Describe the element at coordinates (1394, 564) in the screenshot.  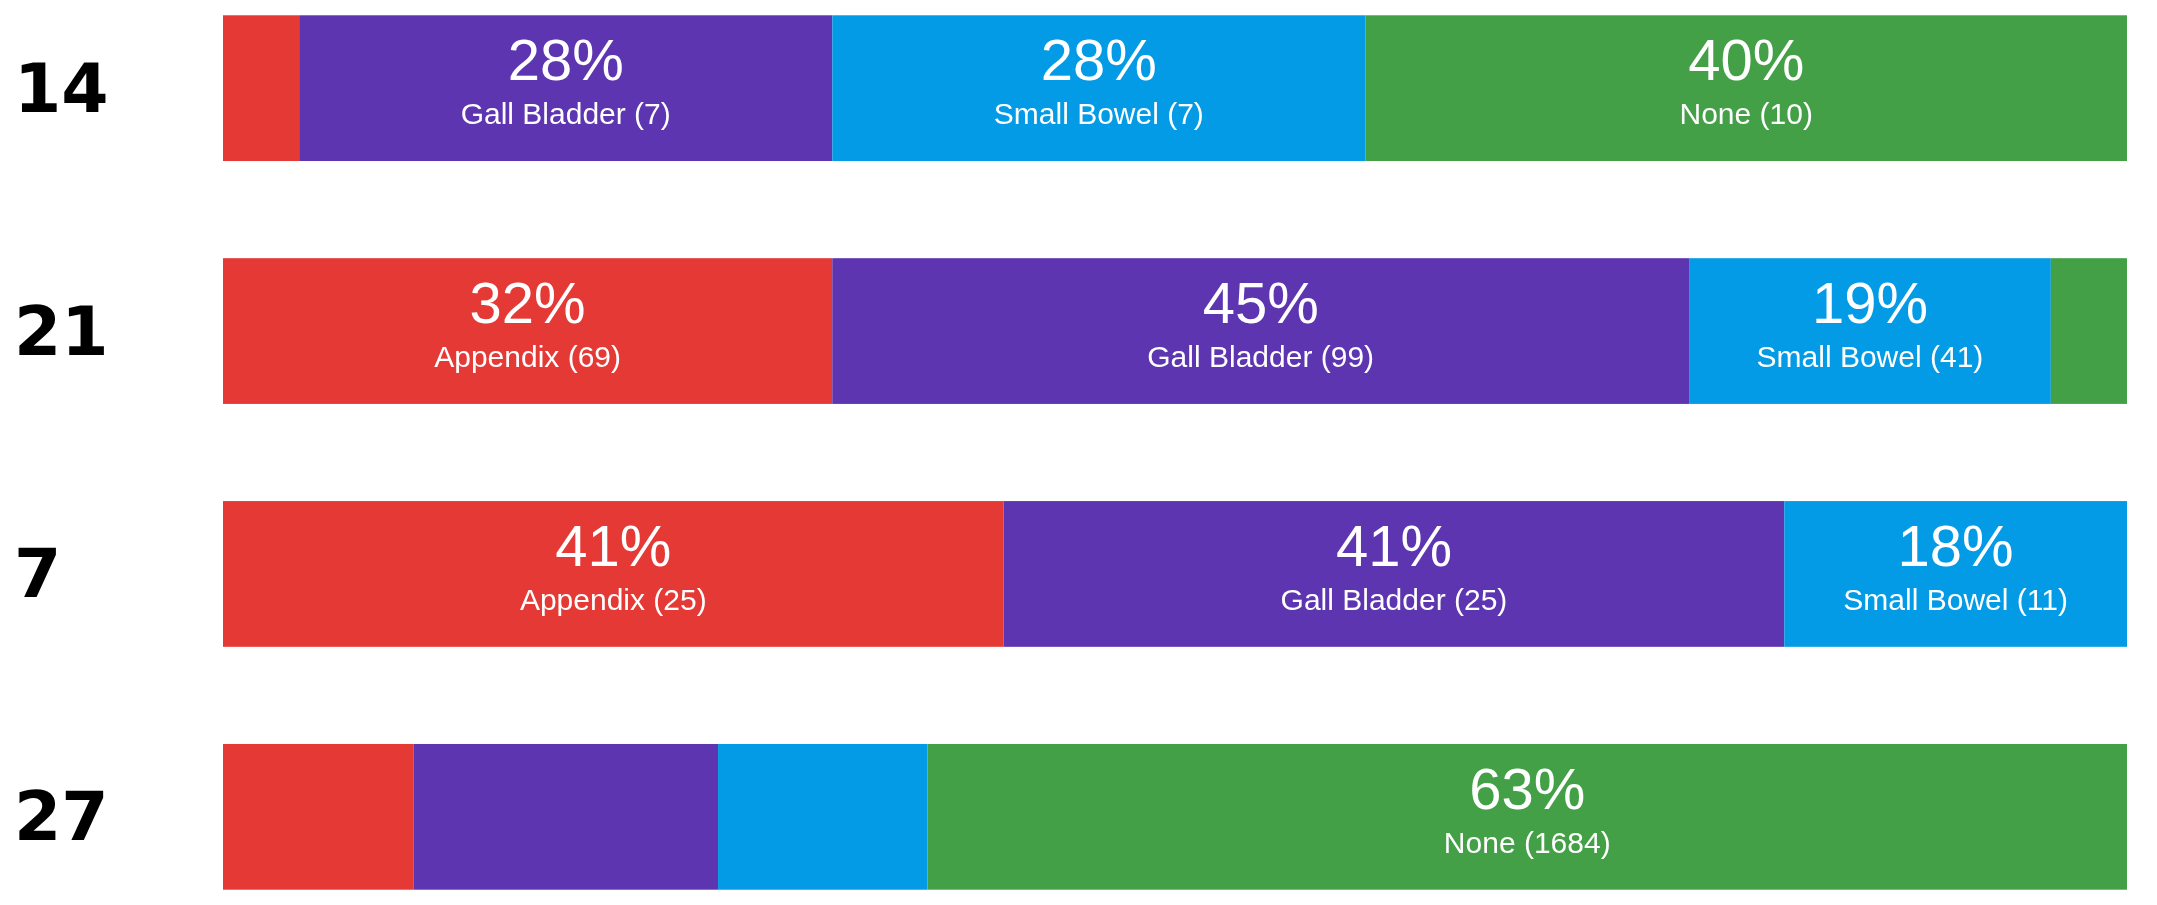
I see `data-label: 41% Gall Bladder (25)` at that location.